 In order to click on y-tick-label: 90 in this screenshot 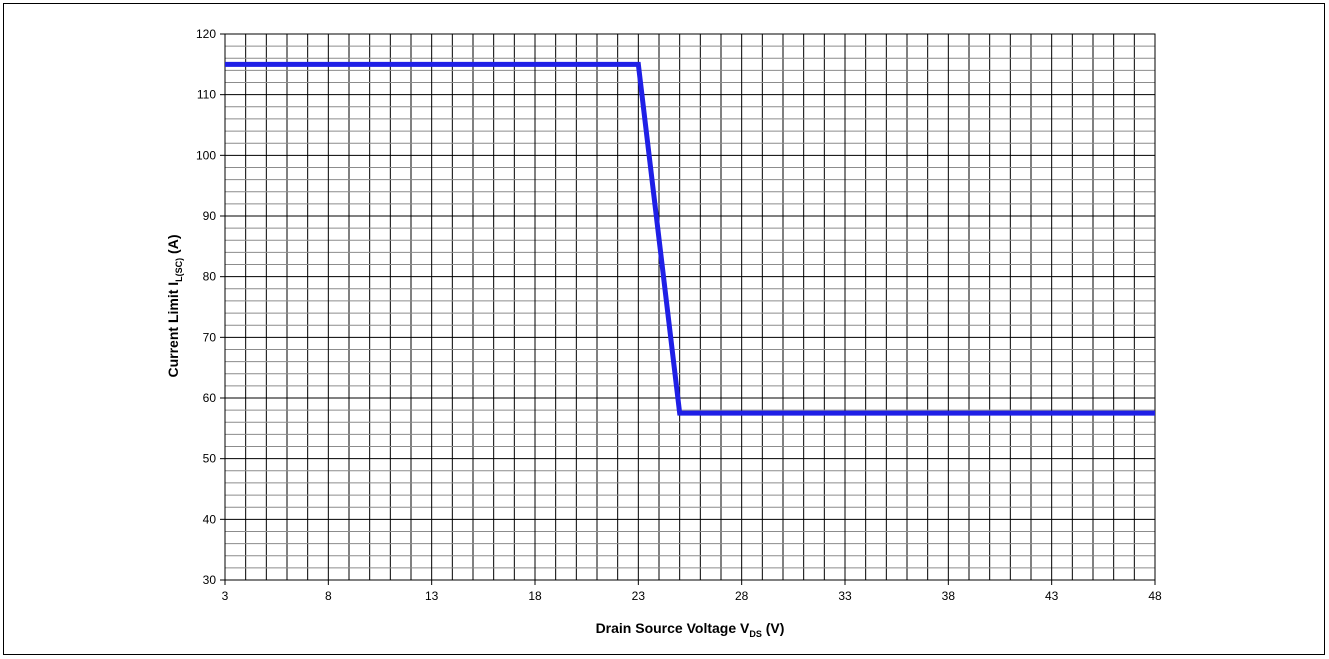, I will do `click(210, 216)`.